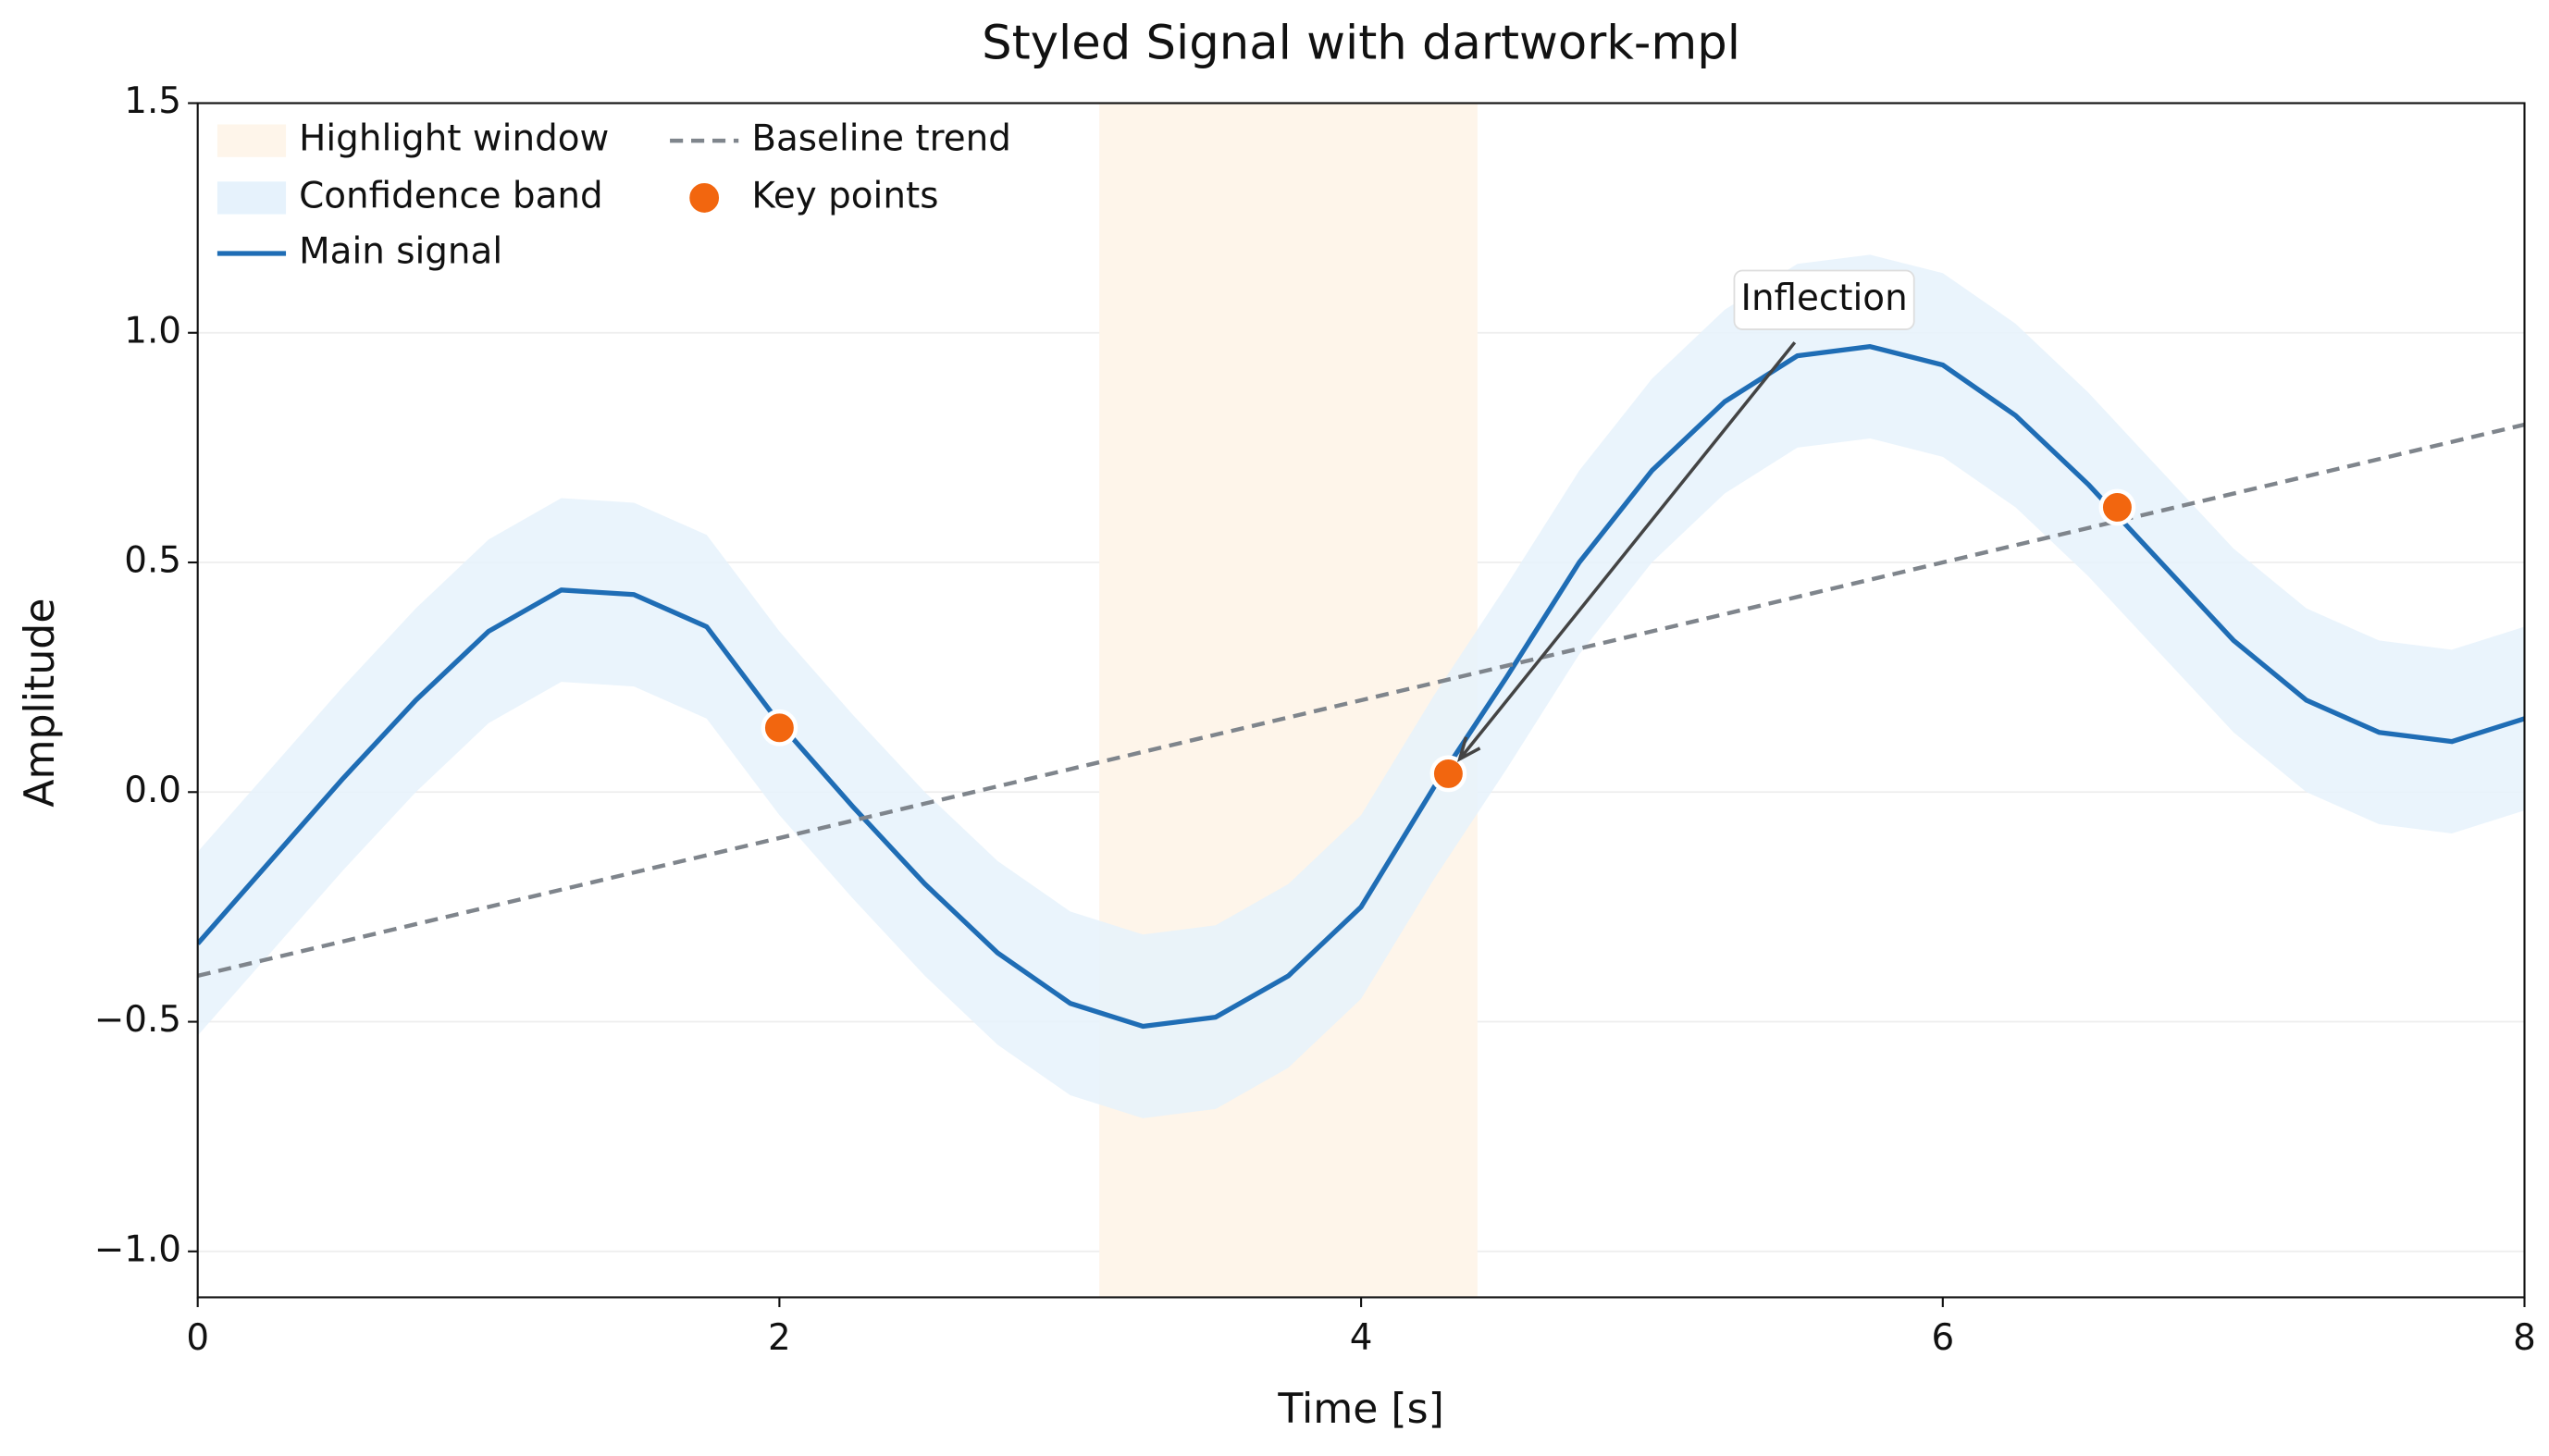 The height and width of the screenshot is (1456, 2549). Describe the element at coordinates (779, 1338) in the screenshot. I see `x-tick-label: 2` at that location.